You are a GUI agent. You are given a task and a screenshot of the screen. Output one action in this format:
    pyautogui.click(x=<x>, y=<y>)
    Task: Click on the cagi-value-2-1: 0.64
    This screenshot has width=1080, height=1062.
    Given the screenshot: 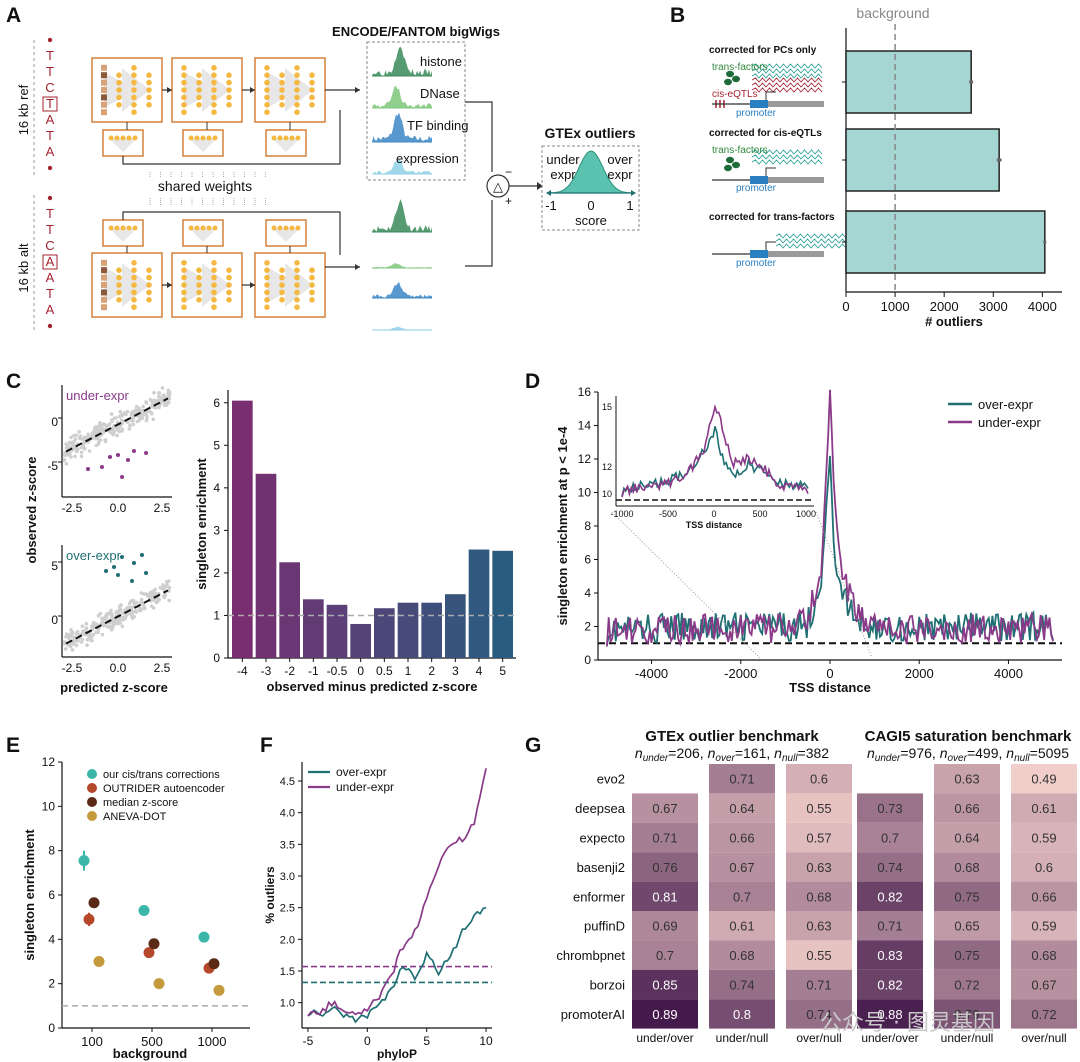 What is the action you would take?
    pyautogui.click(x=966, y=838)
    